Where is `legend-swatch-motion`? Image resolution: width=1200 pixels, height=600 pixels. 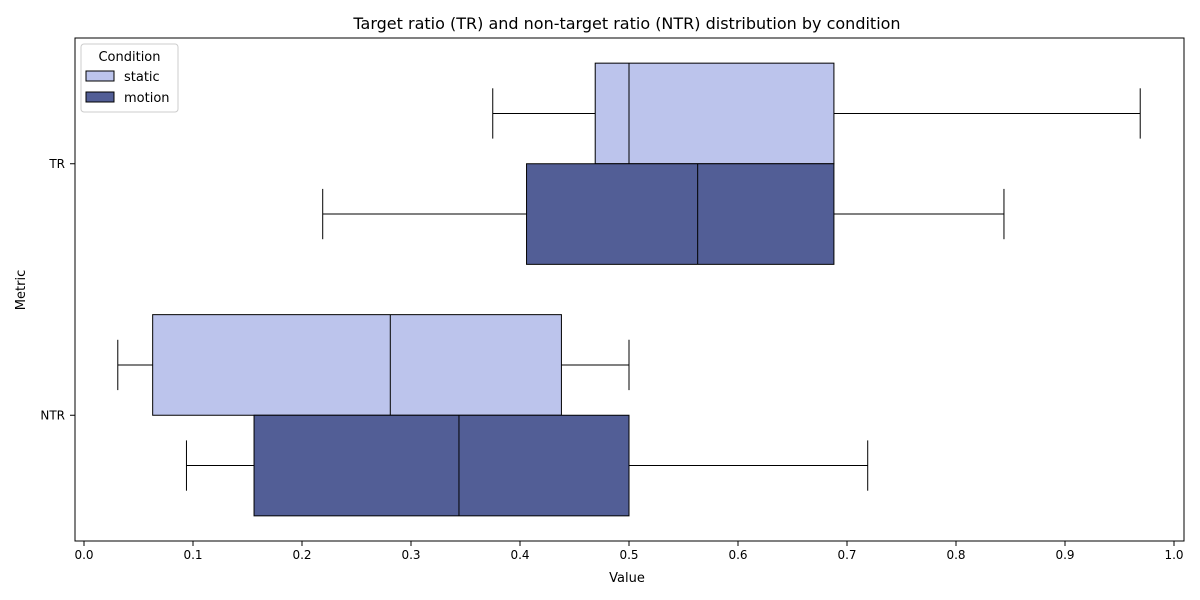 legend-swatch-motion is located at coordinates (100, 97).